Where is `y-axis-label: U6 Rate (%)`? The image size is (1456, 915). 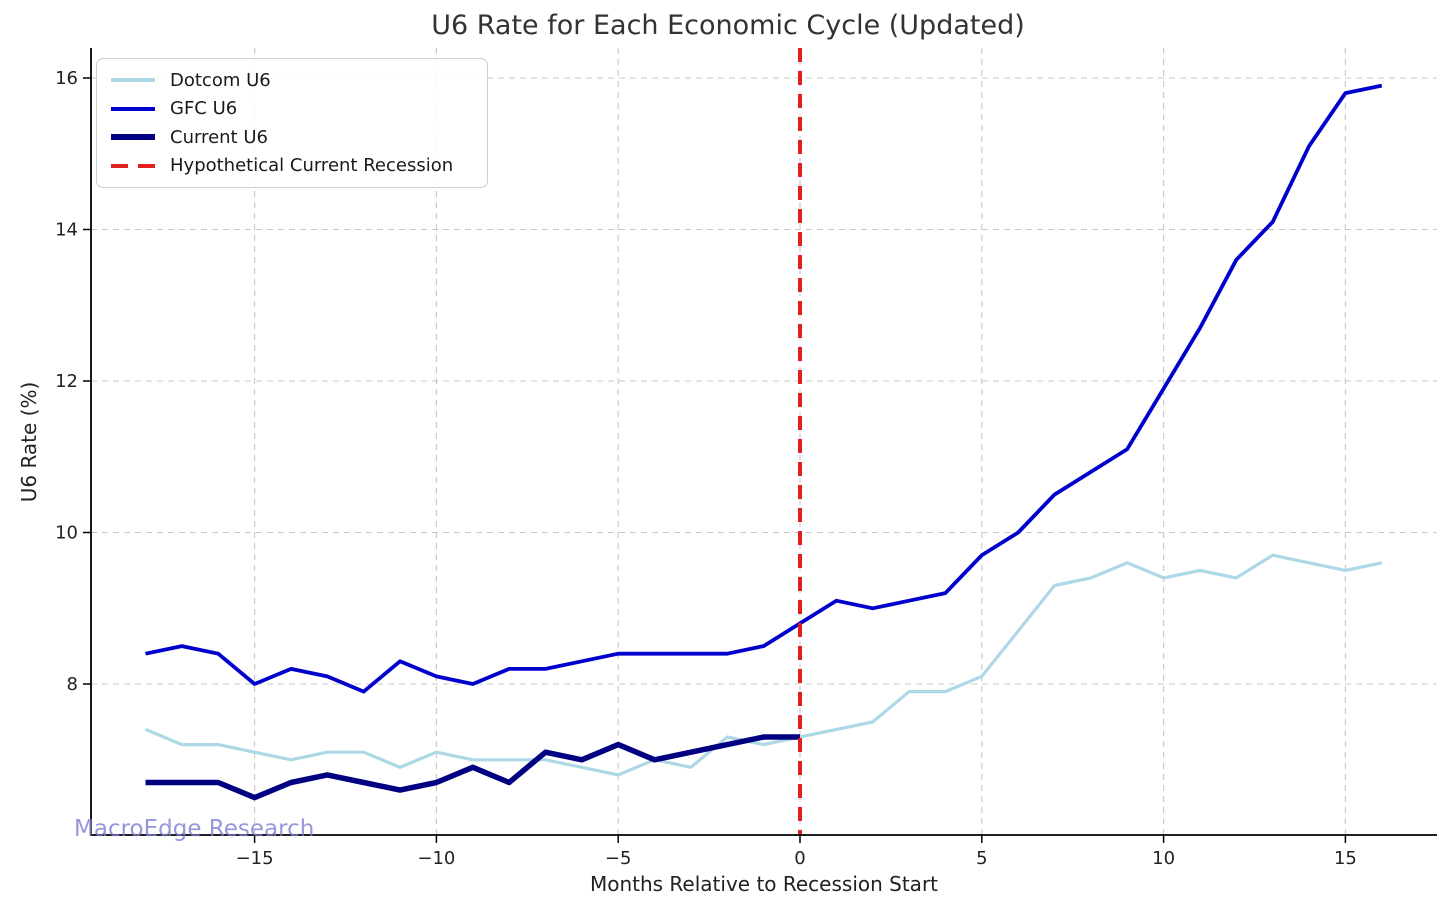 y-axis-label: U6 Rate (%) is located at coordinates (29, 442).